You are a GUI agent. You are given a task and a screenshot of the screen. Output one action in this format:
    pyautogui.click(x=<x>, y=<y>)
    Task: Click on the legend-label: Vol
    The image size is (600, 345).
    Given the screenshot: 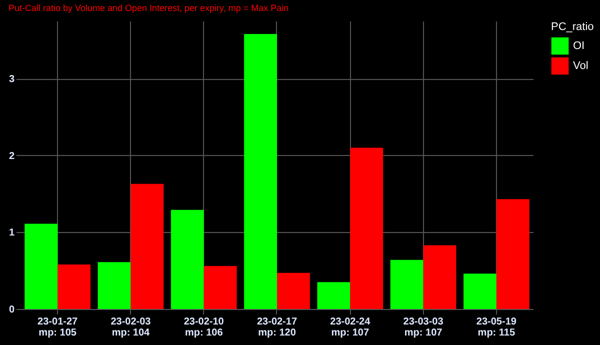 What is the action you would take?
    pyautogui.click(x=580, y=66)
    